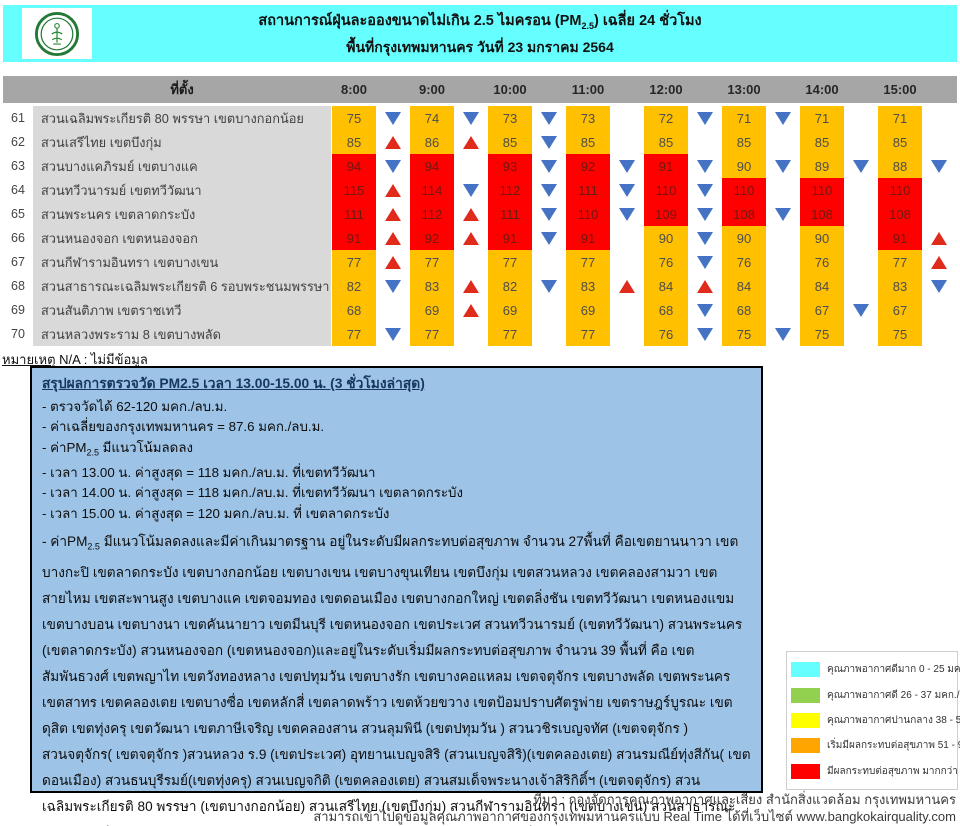  What do you see at coordinates (18, 190) in the screenshot?
I see `row-number: 64` at bounding box center [18, 190].